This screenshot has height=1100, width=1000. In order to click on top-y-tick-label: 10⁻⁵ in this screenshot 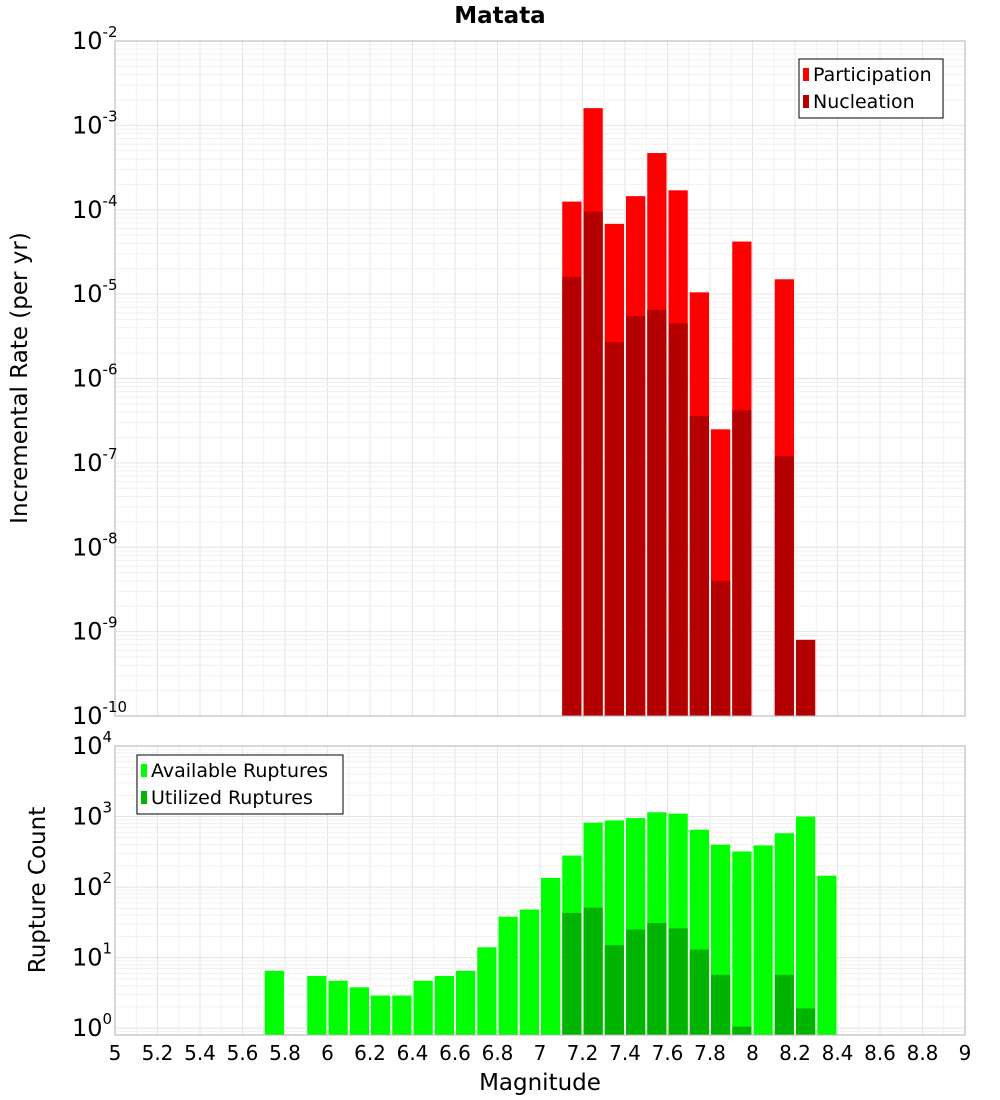, I will do `click(95, 292)`.